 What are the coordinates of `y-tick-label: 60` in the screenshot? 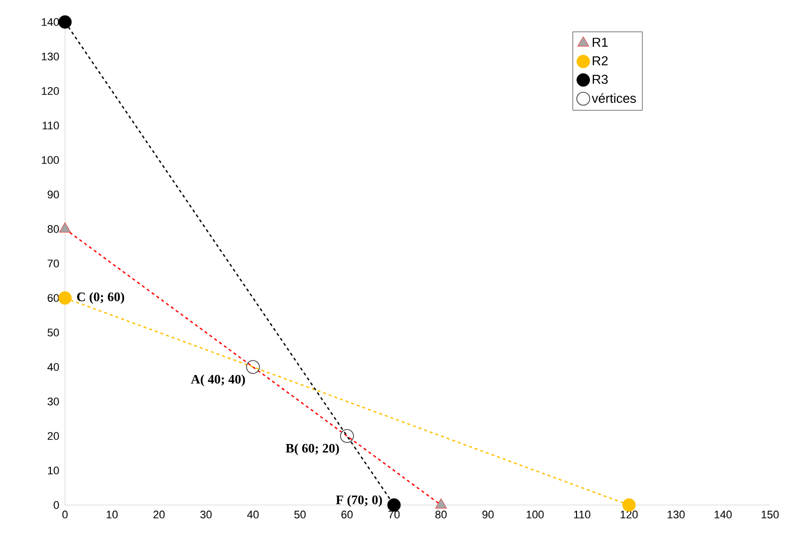 It's located at (53, 298).